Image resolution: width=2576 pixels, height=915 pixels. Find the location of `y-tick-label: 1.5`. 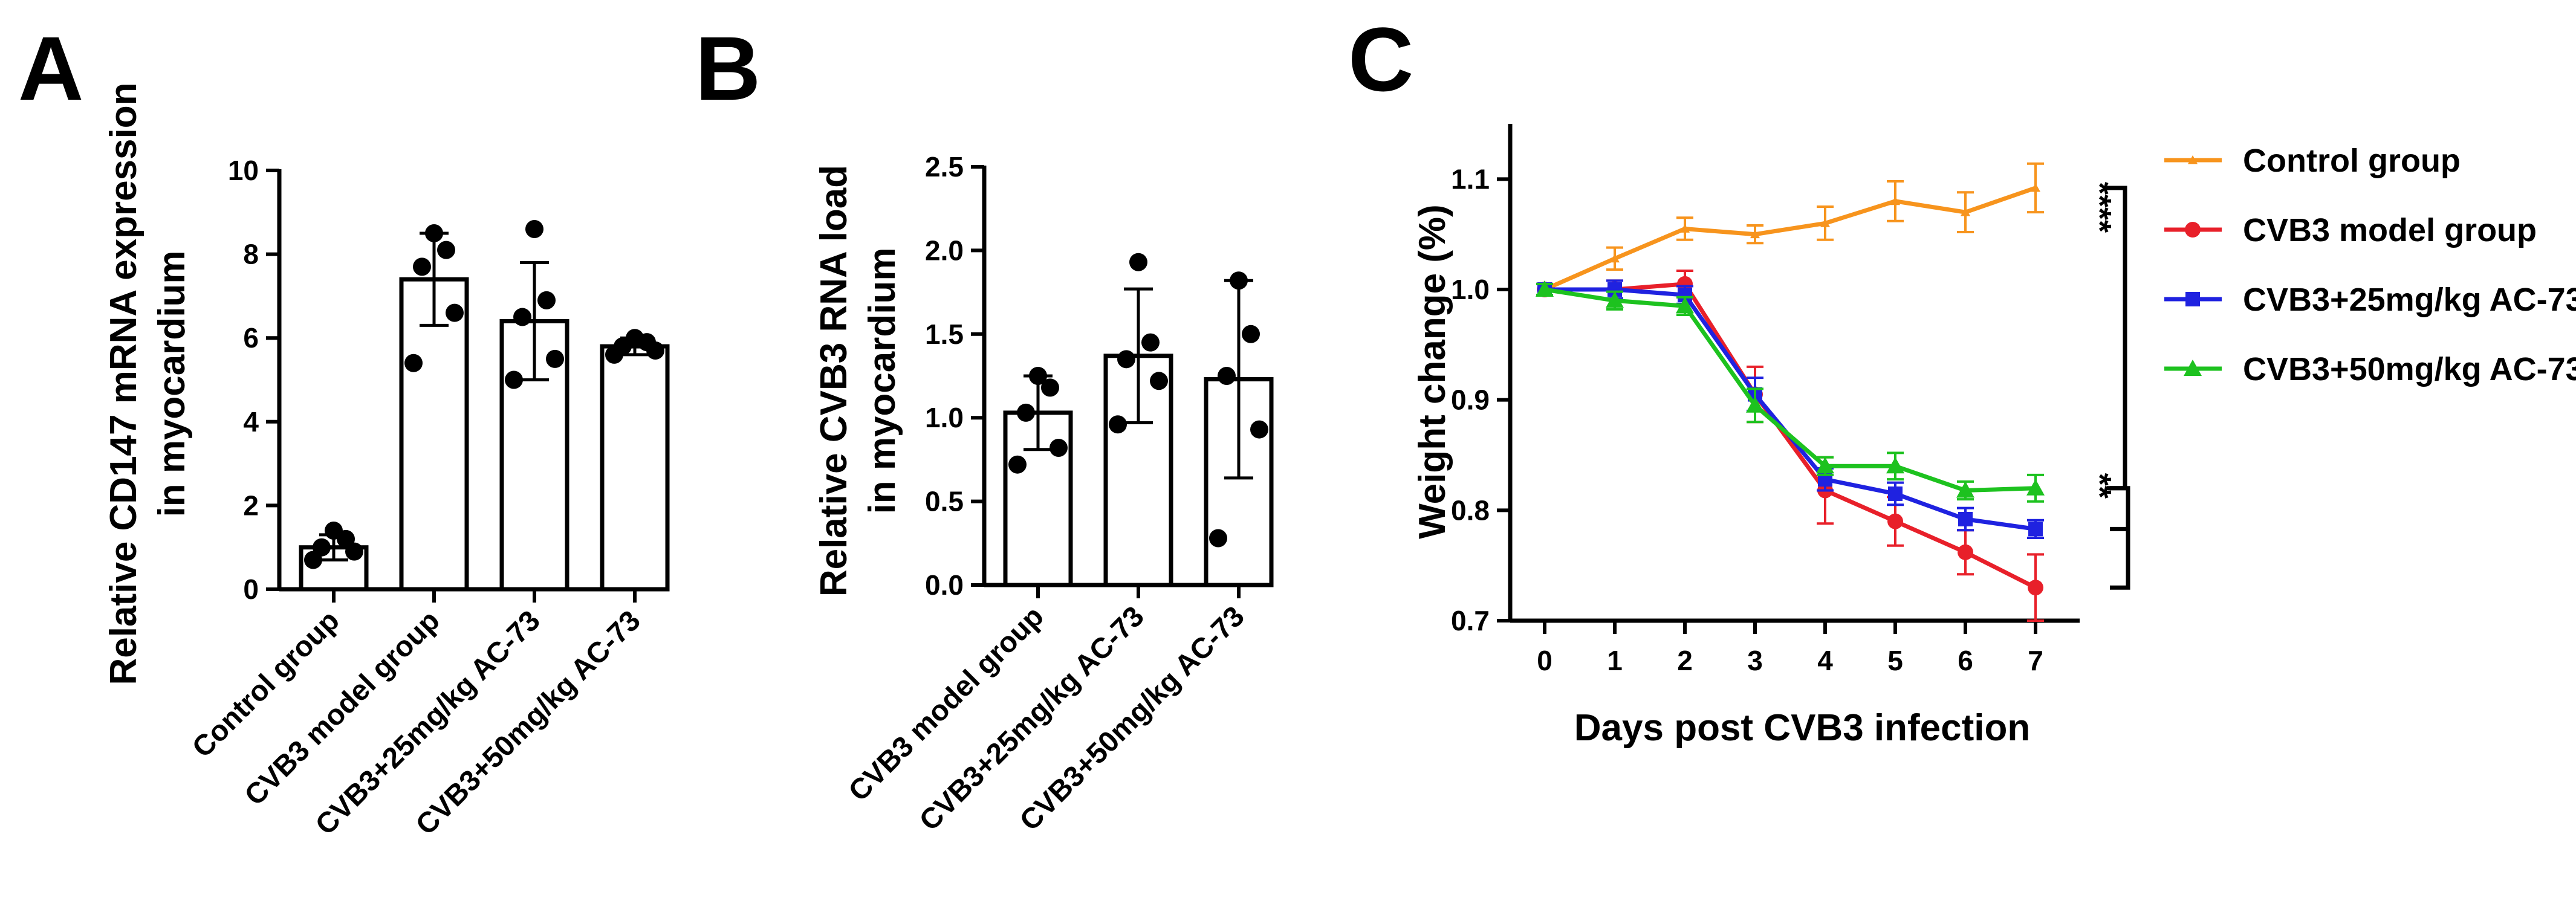

y-tick-label: 1.5 is located at coordinates (945, 334).